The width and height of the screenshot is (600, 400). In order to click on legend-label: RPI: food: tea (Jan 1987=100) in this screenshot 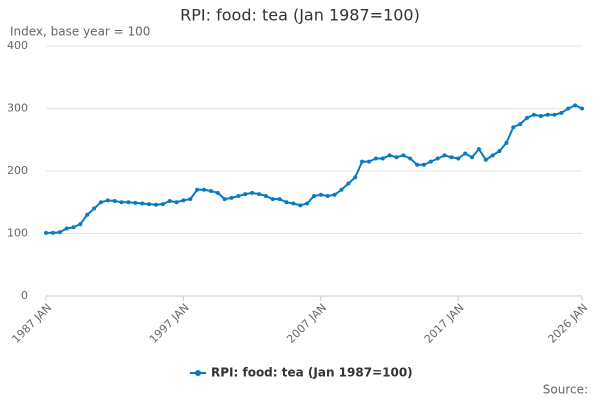, I will do `click(312, 373)`.